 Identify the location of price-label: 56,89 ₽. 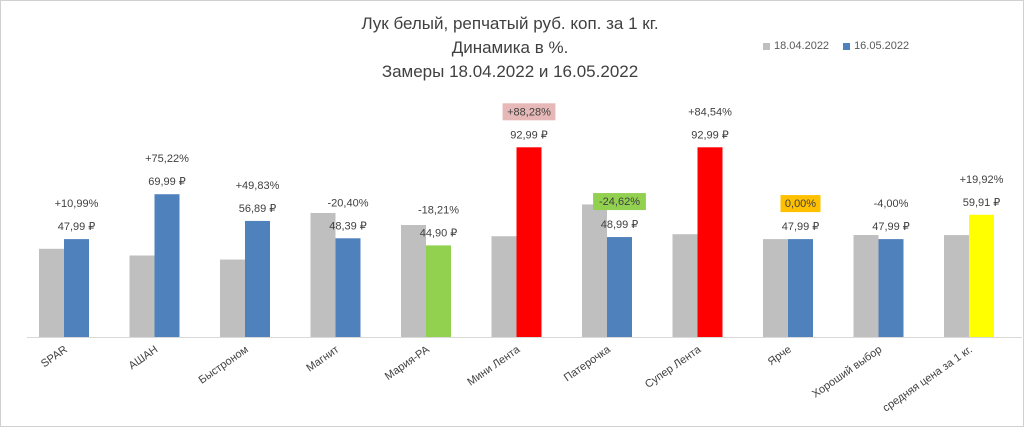
(258, 209).